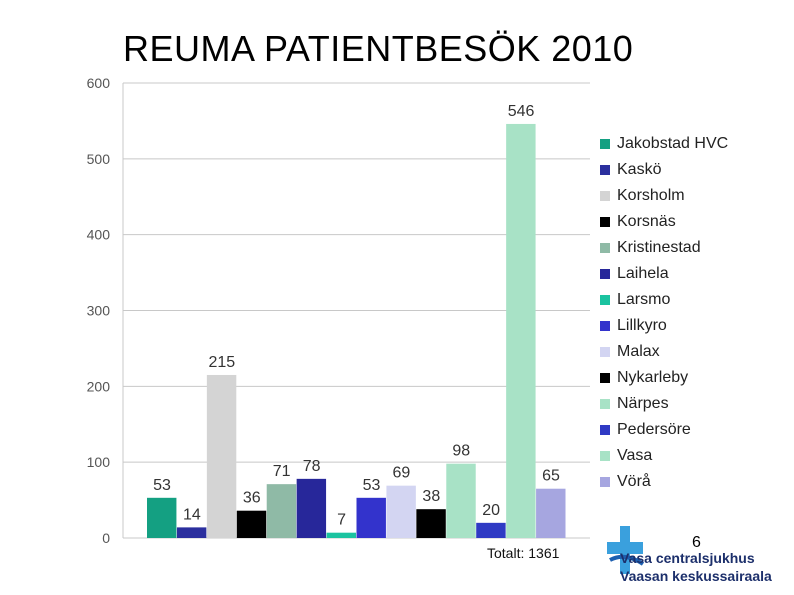 Image resolution: width=794 pixels, height=595 pixels. I want to click on bar-n-rpes, so click(461, 500).